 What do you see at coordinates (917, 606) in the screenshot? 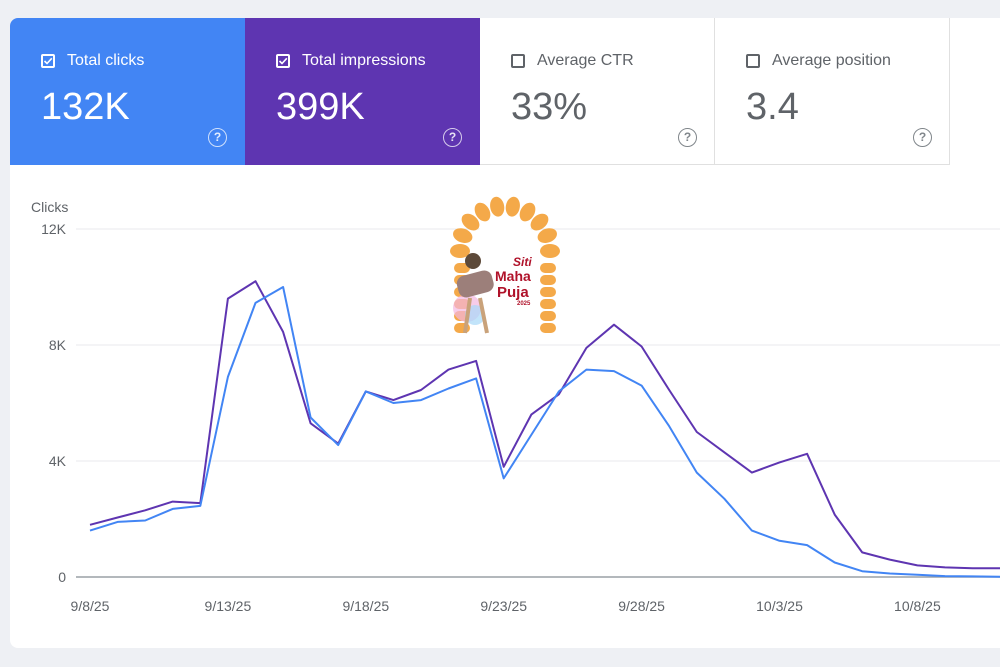
I see `x-tick-label: 10/8/25` at bounding box center [917, 606].